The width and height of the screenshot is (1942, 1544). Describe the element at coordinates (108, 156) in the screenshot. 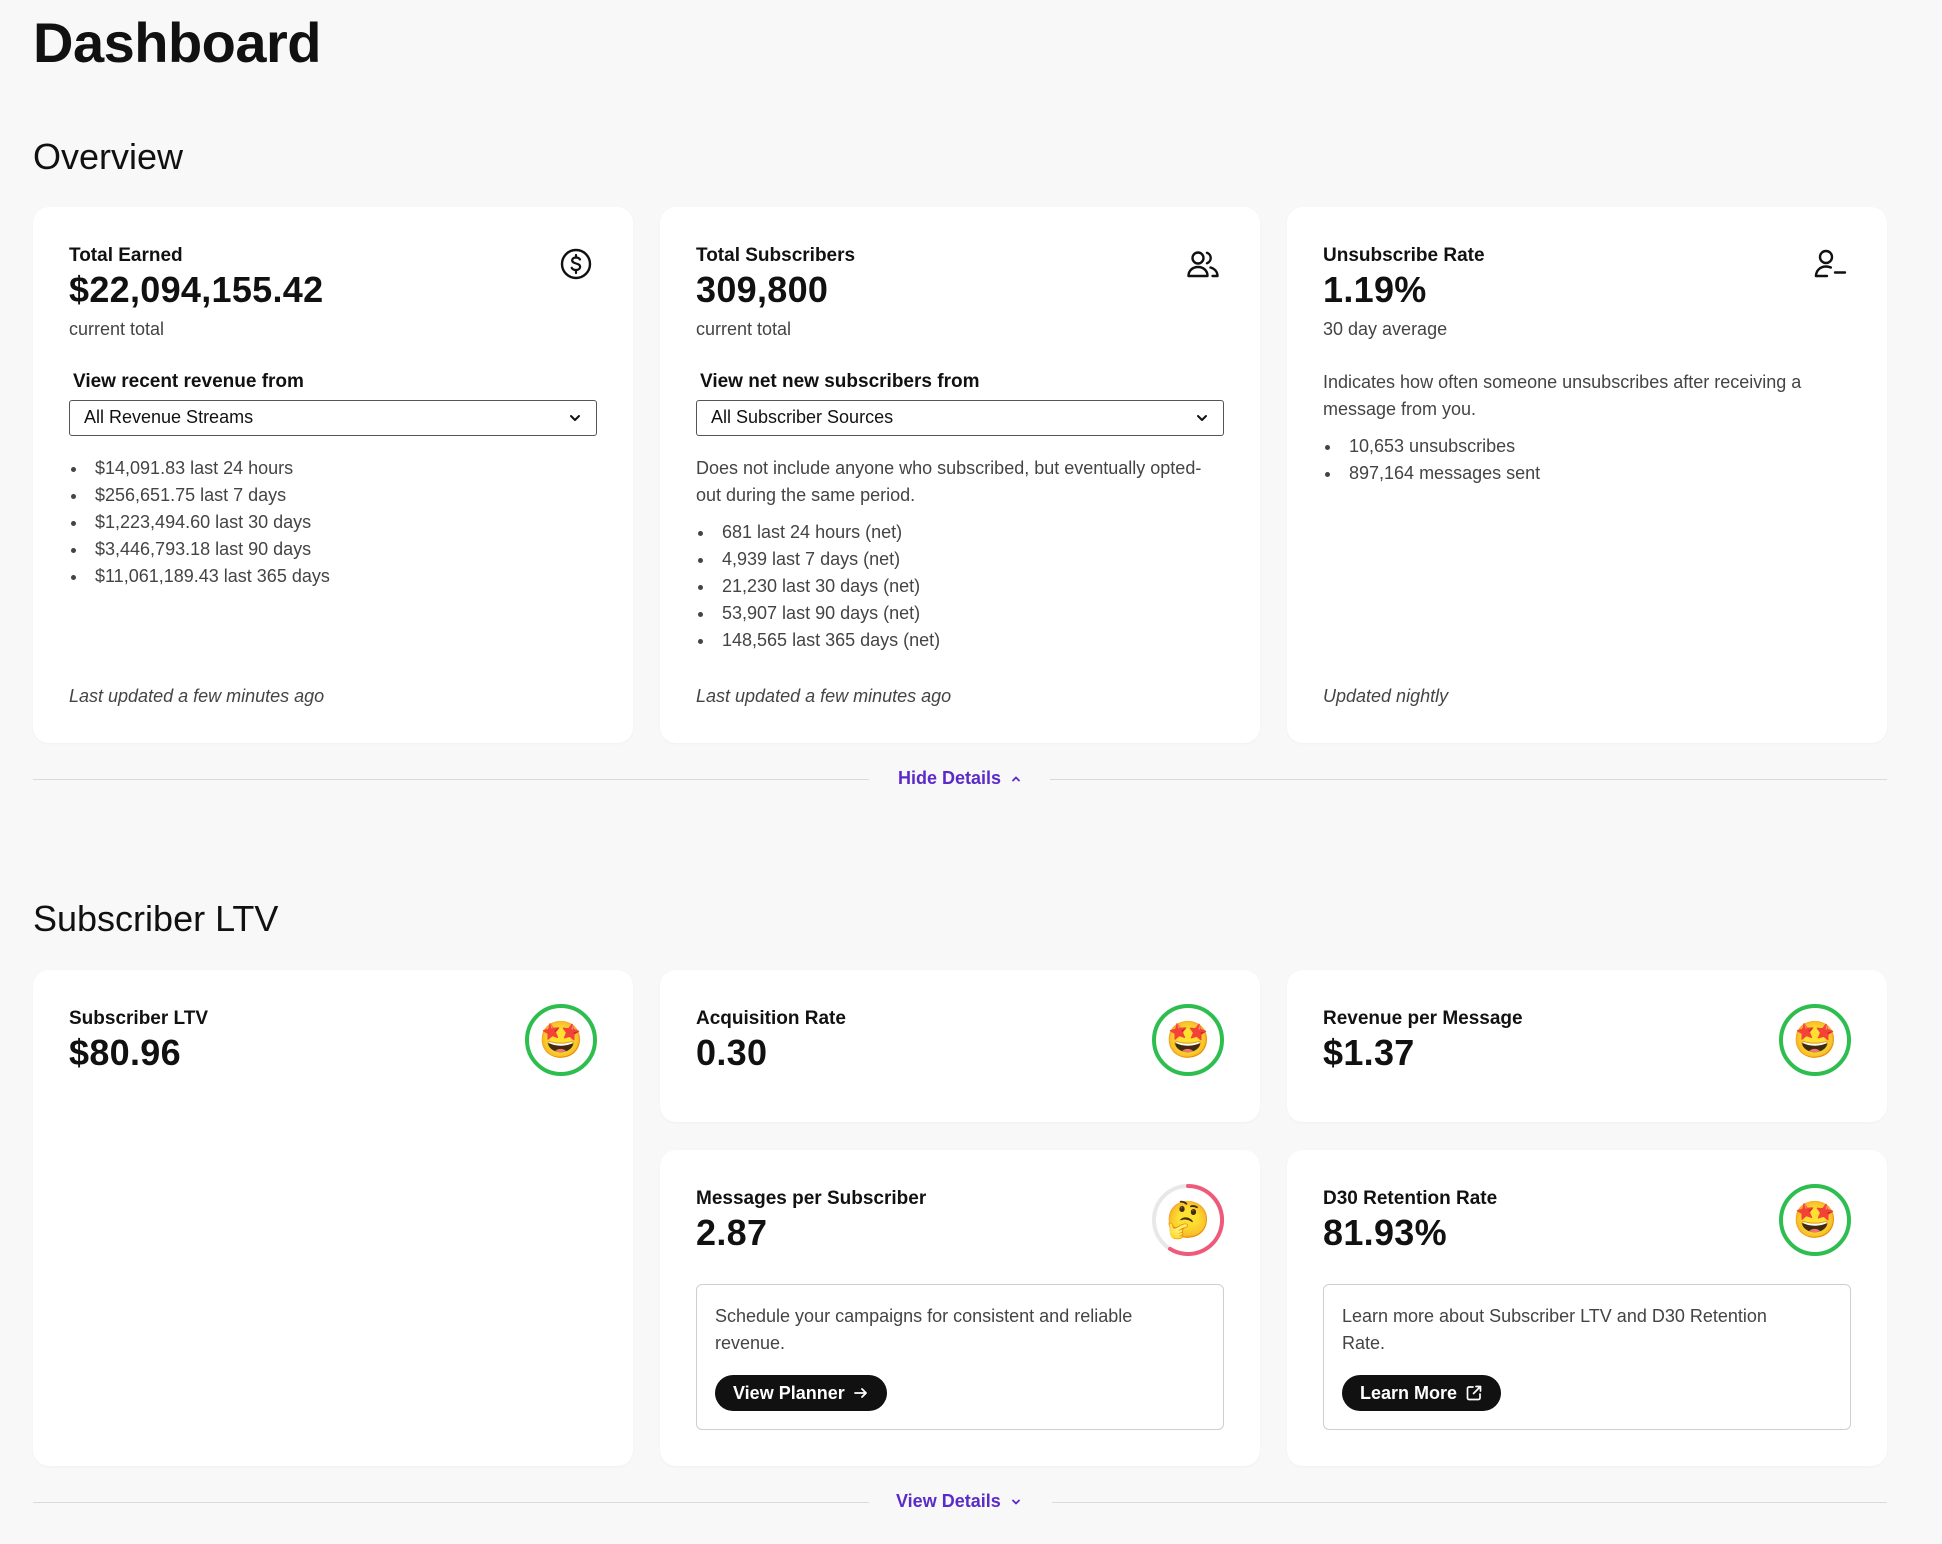

I see `overview-section-title: Overview` at that location.